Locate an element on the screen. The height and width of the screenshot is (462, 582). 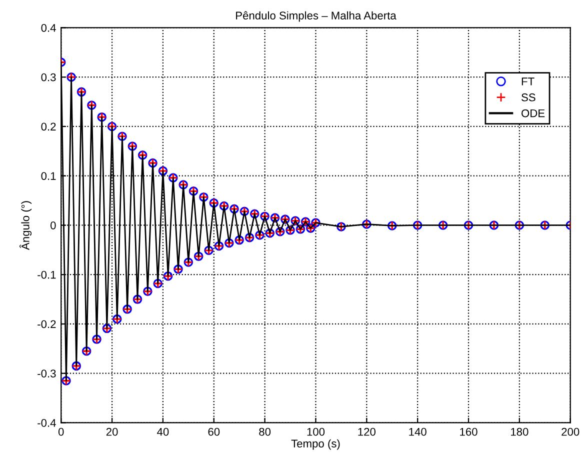
x-tick-label: 60 is located at coordinates (214, 432).